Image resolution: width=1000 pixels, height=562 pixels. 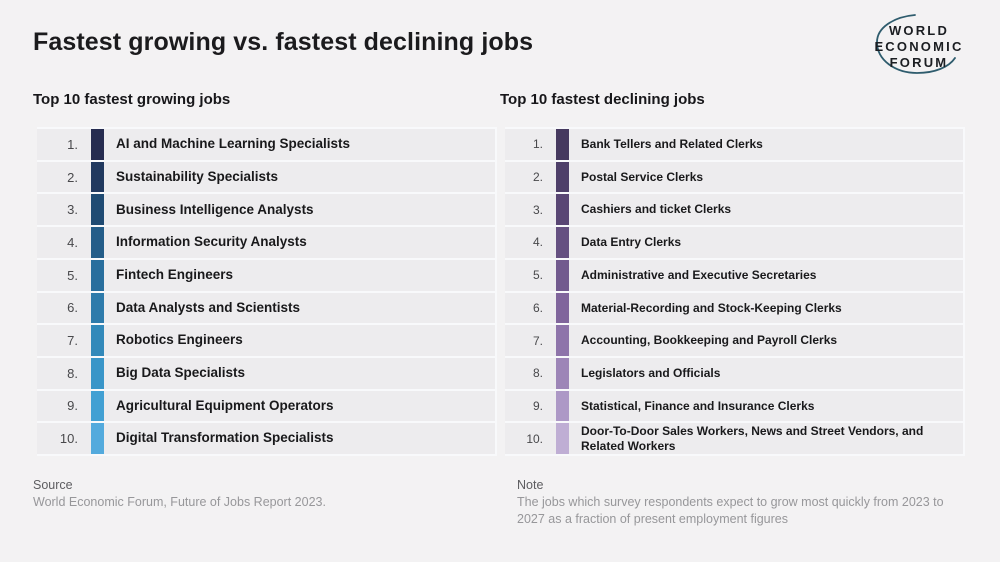 I want to click on wef-logo-word-forum: FORUM, so click(x=919, y=62).